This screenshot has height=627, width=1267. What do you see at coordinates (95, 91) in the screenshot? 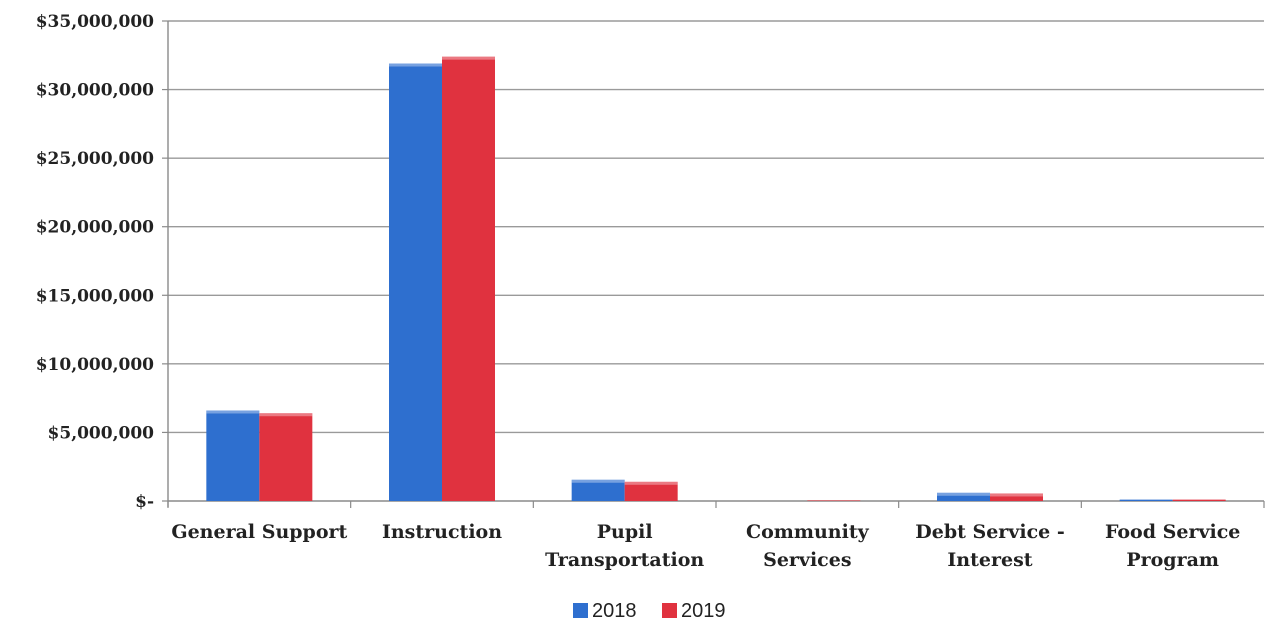
I see `y-tick-label: $30,000,000` at bounding box center [95, 91].